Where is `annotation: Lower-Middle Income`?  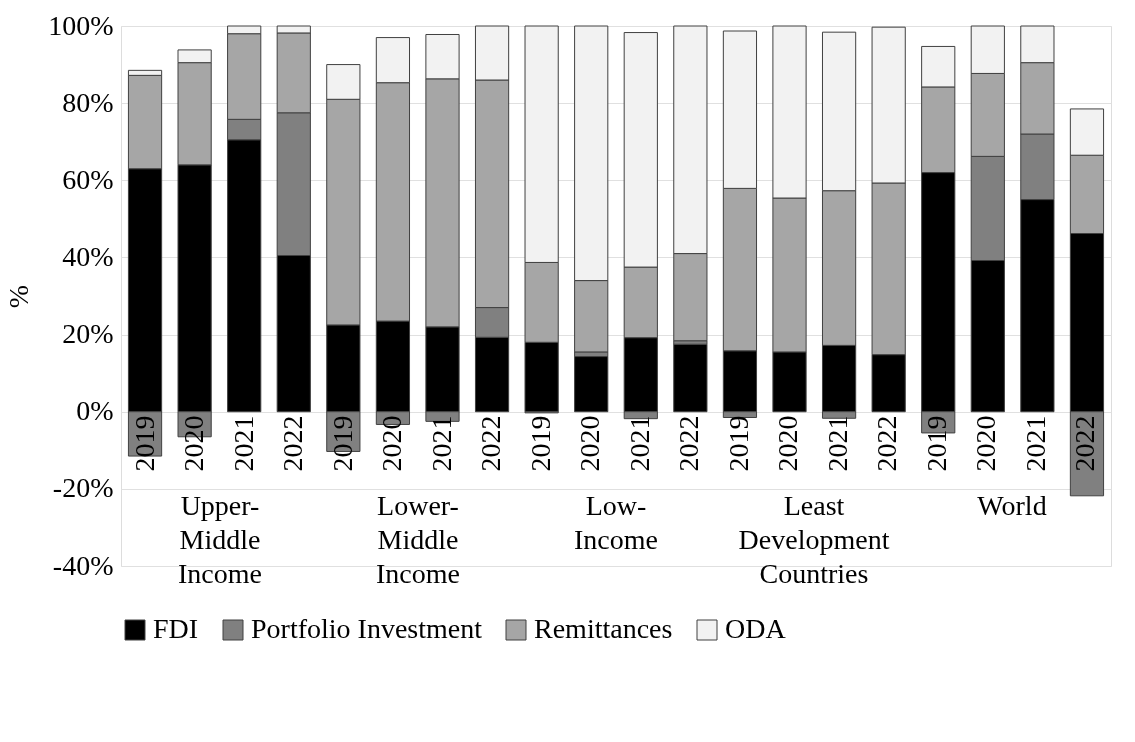
annotation: Lower-Middle Income is located at coordinates (418, 539).